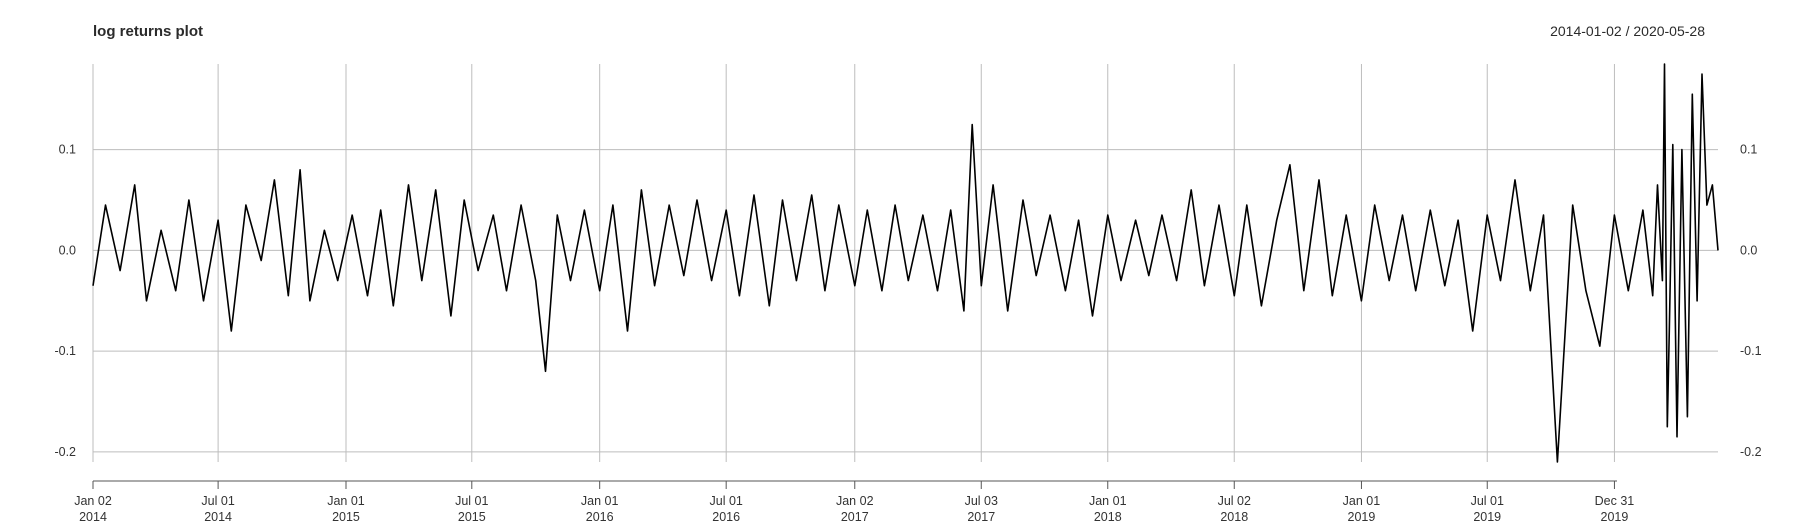  Describe the element at coordinates (67, 150) in the screenshot. I see `y-tick-label-left-0: 0.1` at that location.